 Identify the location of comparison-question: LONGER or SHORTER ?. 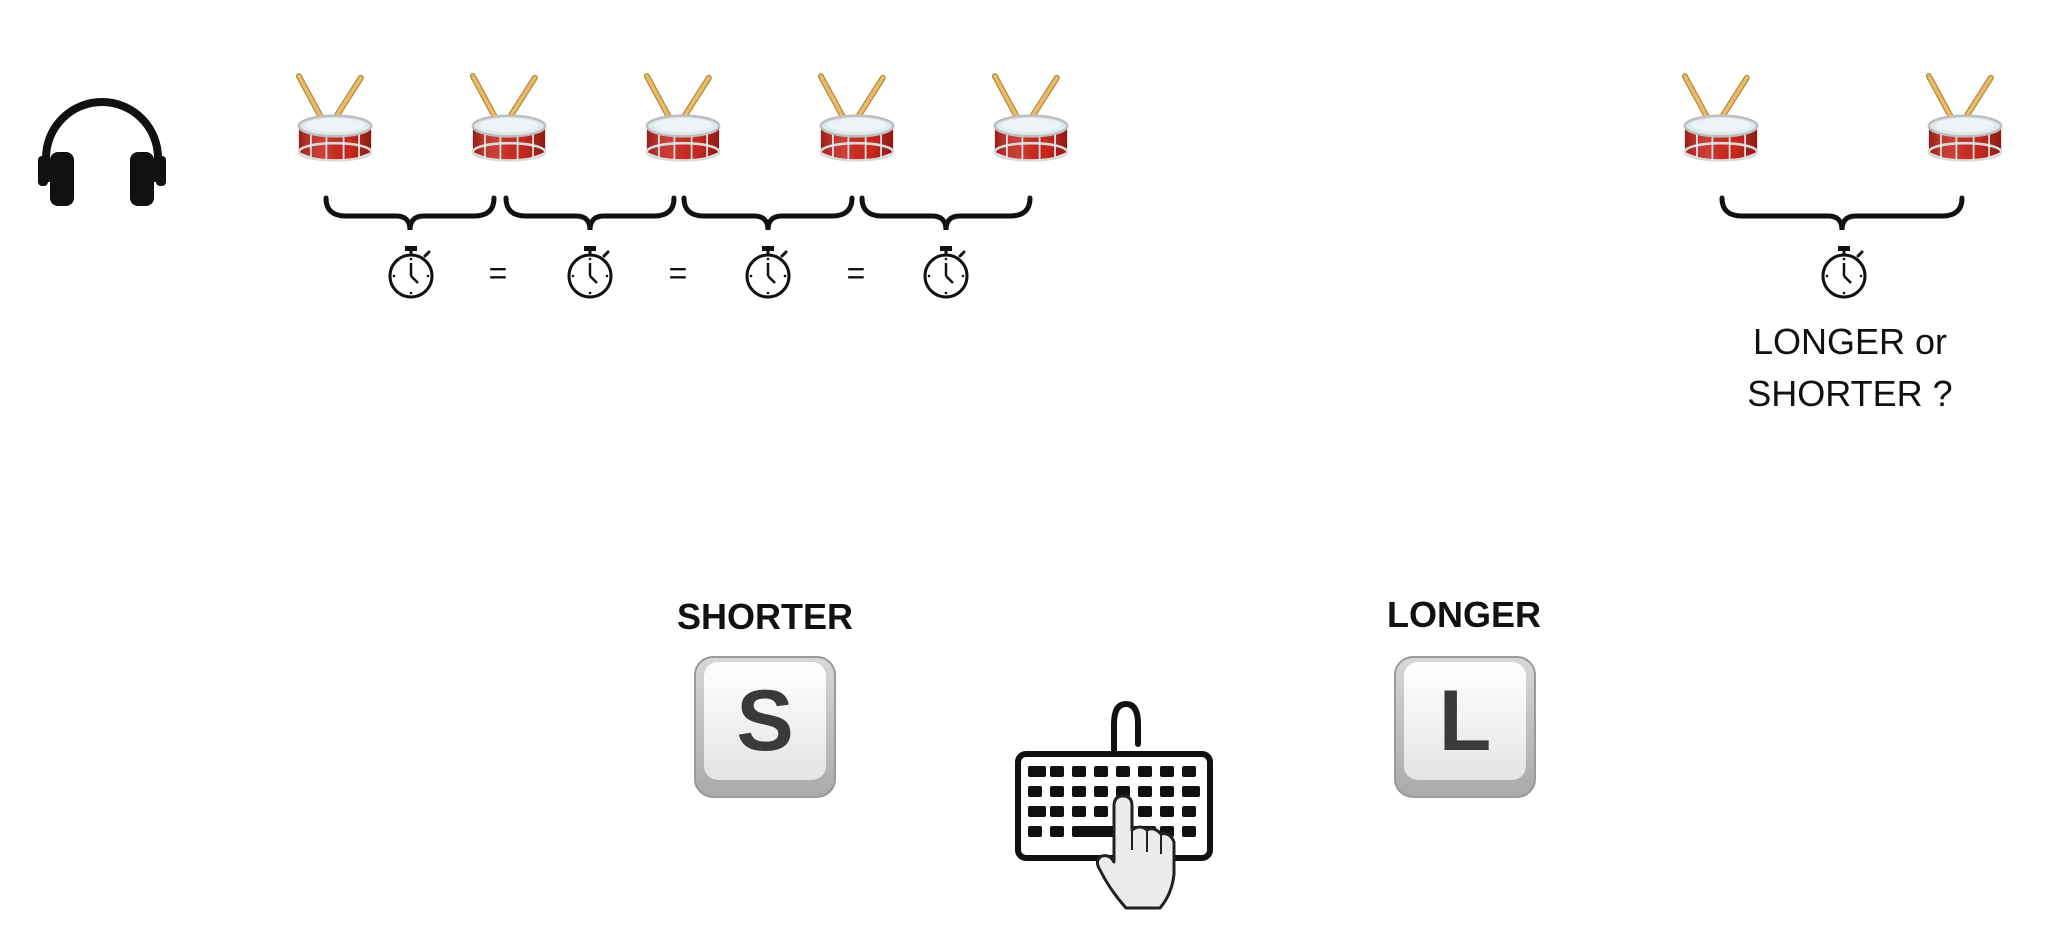
(1850, 368).